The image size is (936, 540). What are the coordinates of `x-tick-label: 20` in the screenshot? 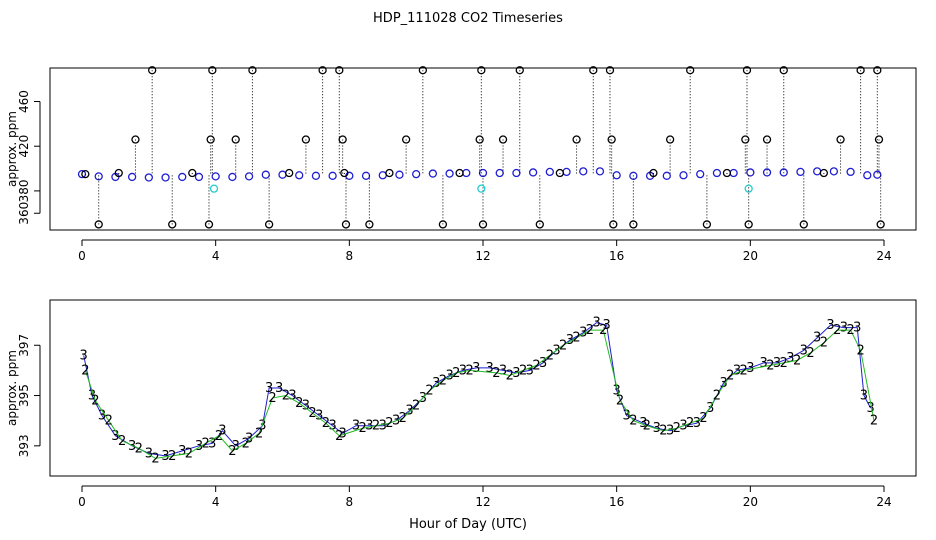 It's located at (750, 256).